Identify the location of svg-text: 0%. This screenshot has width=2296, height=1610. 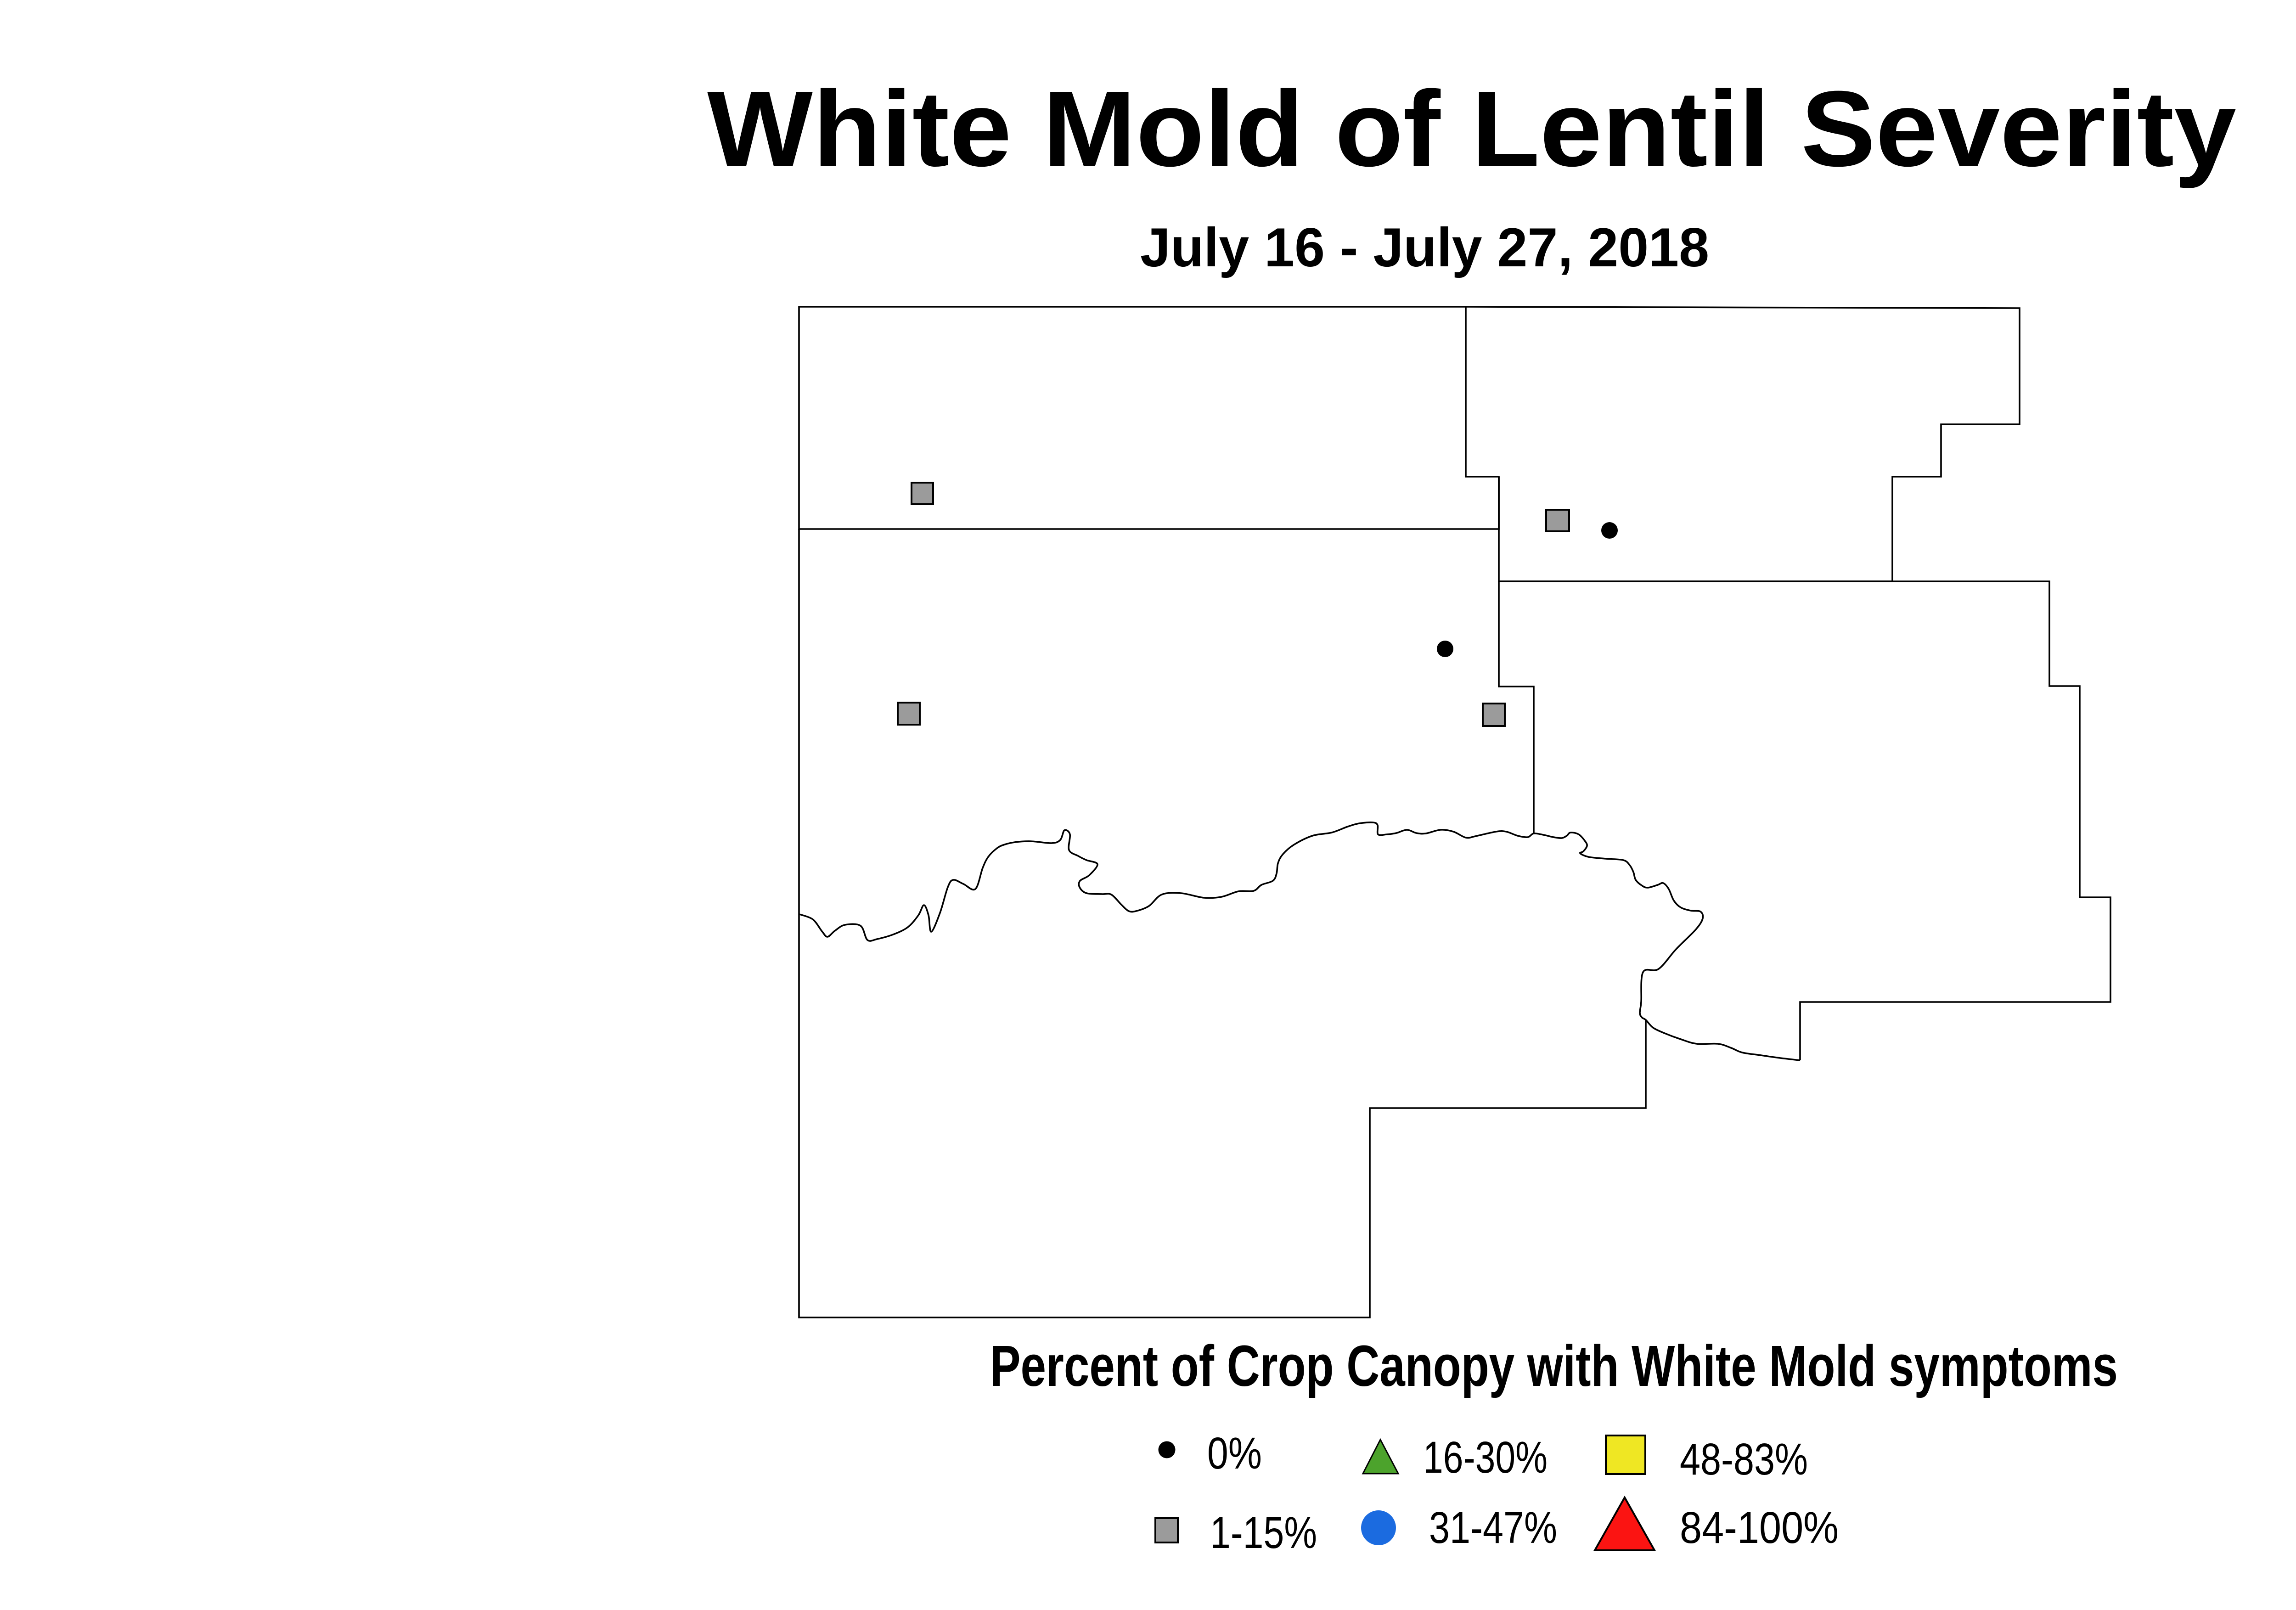
(1235, 1453).